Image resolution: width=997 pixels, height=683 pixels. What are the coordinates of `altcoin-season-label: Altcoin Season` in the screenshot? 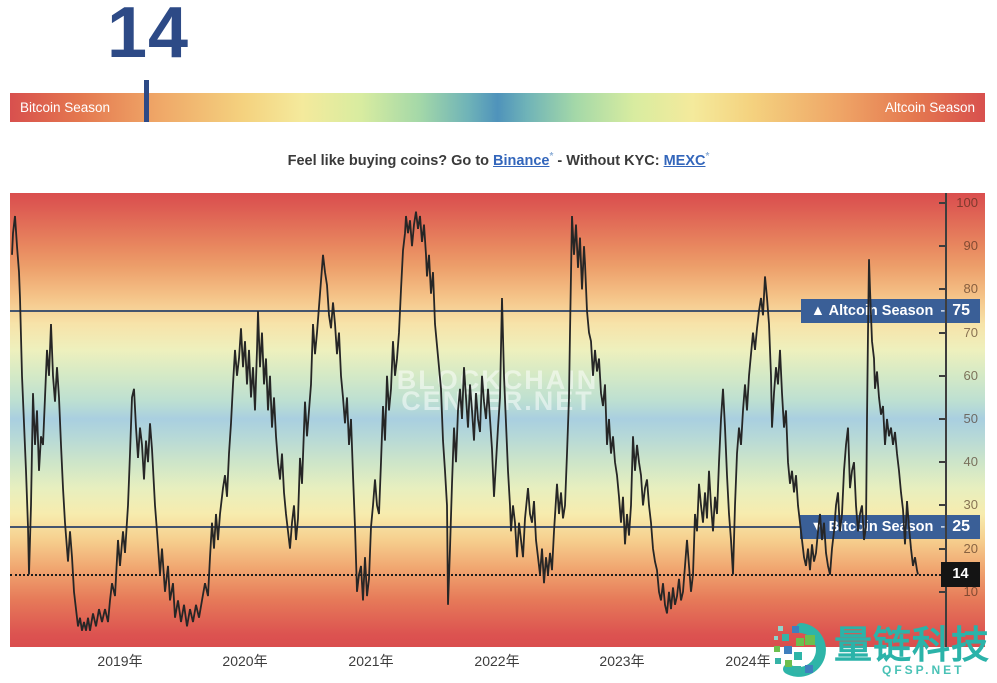 It's located at (929, 107).